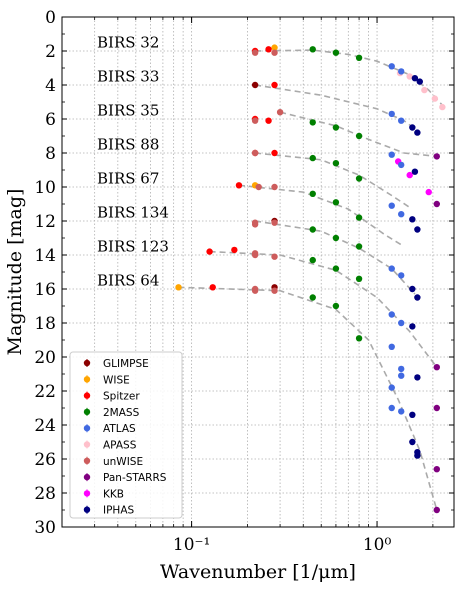 Image resolution: width=463 pixels, height=593 pixels. I want to click on y-tick-label: 10, so click(45, 188).